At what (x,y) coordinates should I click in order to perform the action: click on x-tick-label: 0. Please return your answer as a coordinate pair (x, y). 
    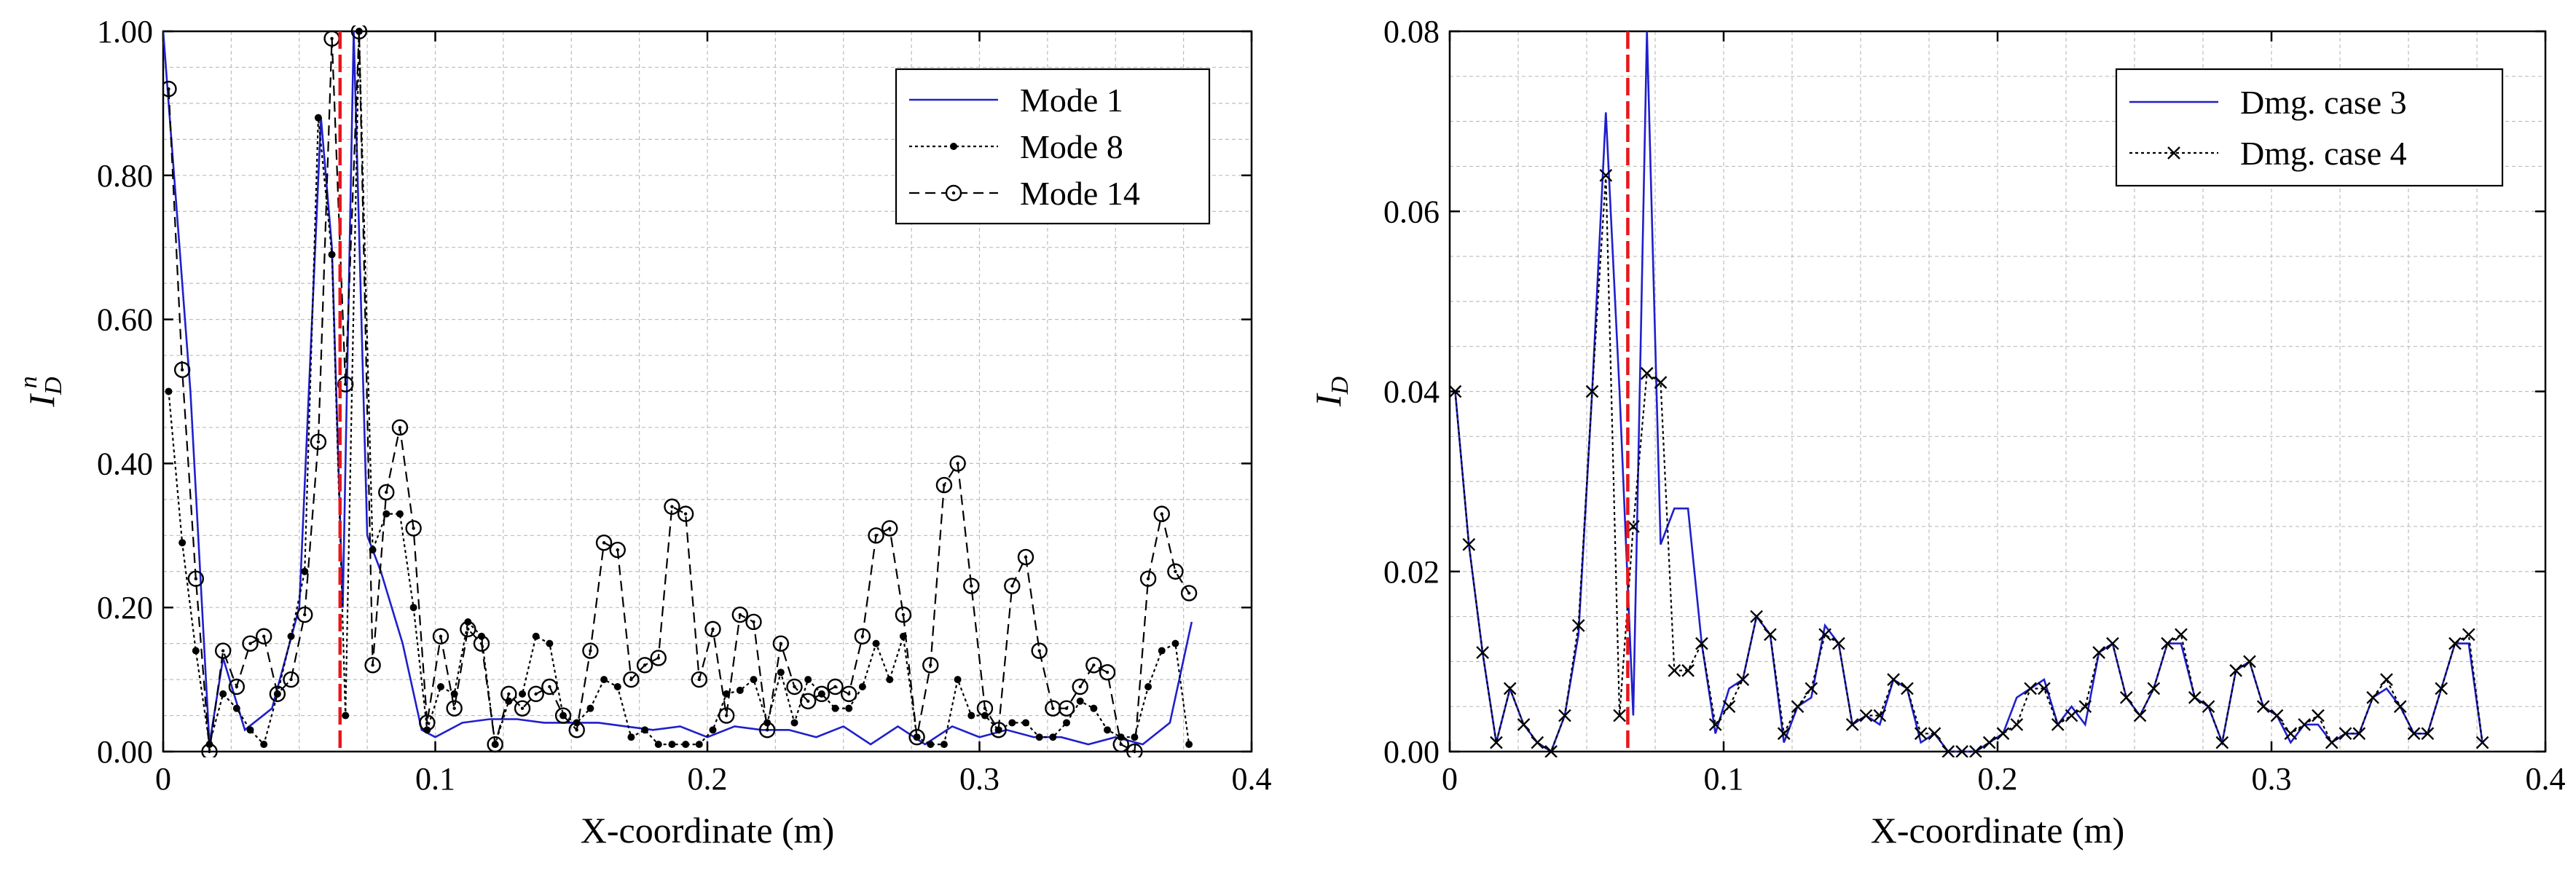
    Looking at the image, I should click on (1450, 779).